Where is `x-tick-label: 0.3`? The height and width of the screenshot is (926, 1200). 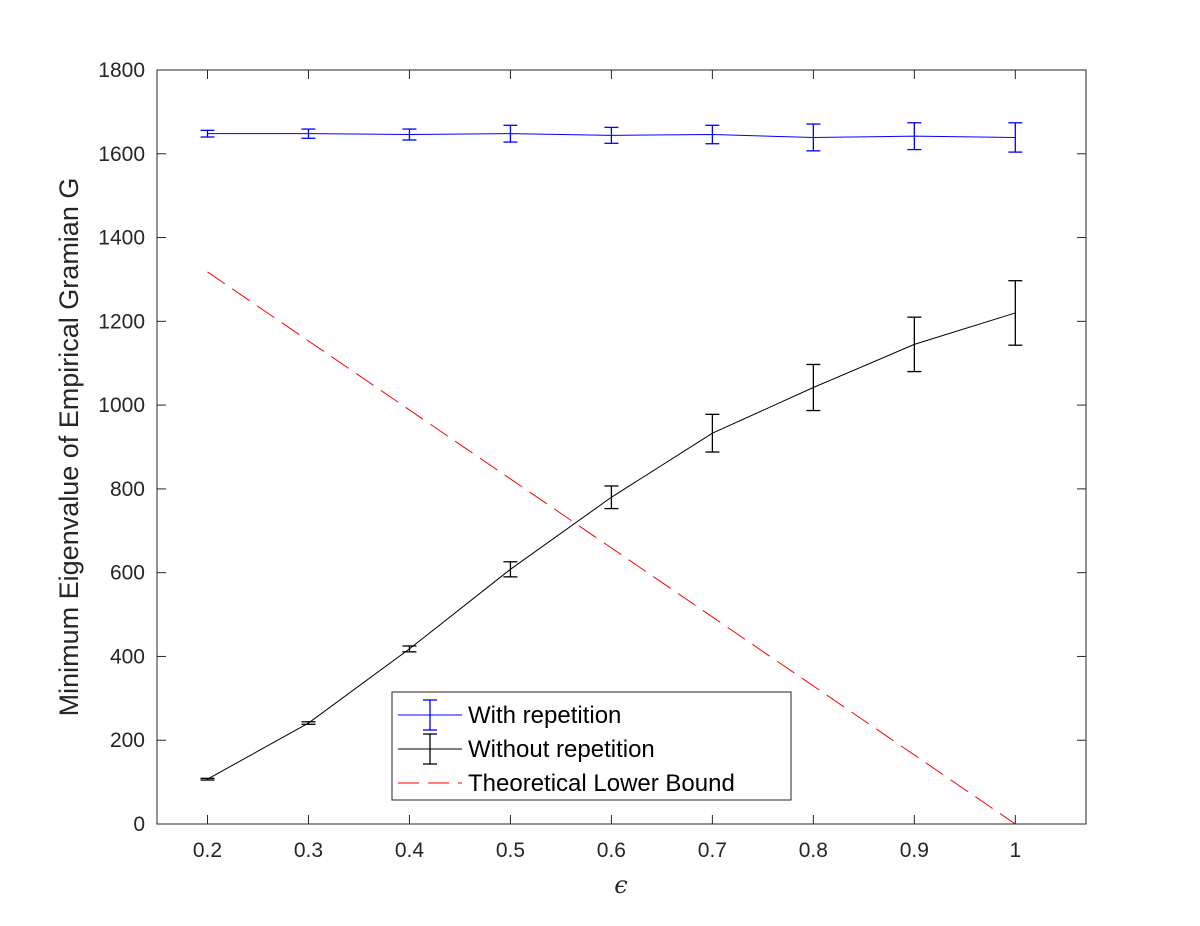 x-tick-label: 0.3 is located at coordinates (308, 850).